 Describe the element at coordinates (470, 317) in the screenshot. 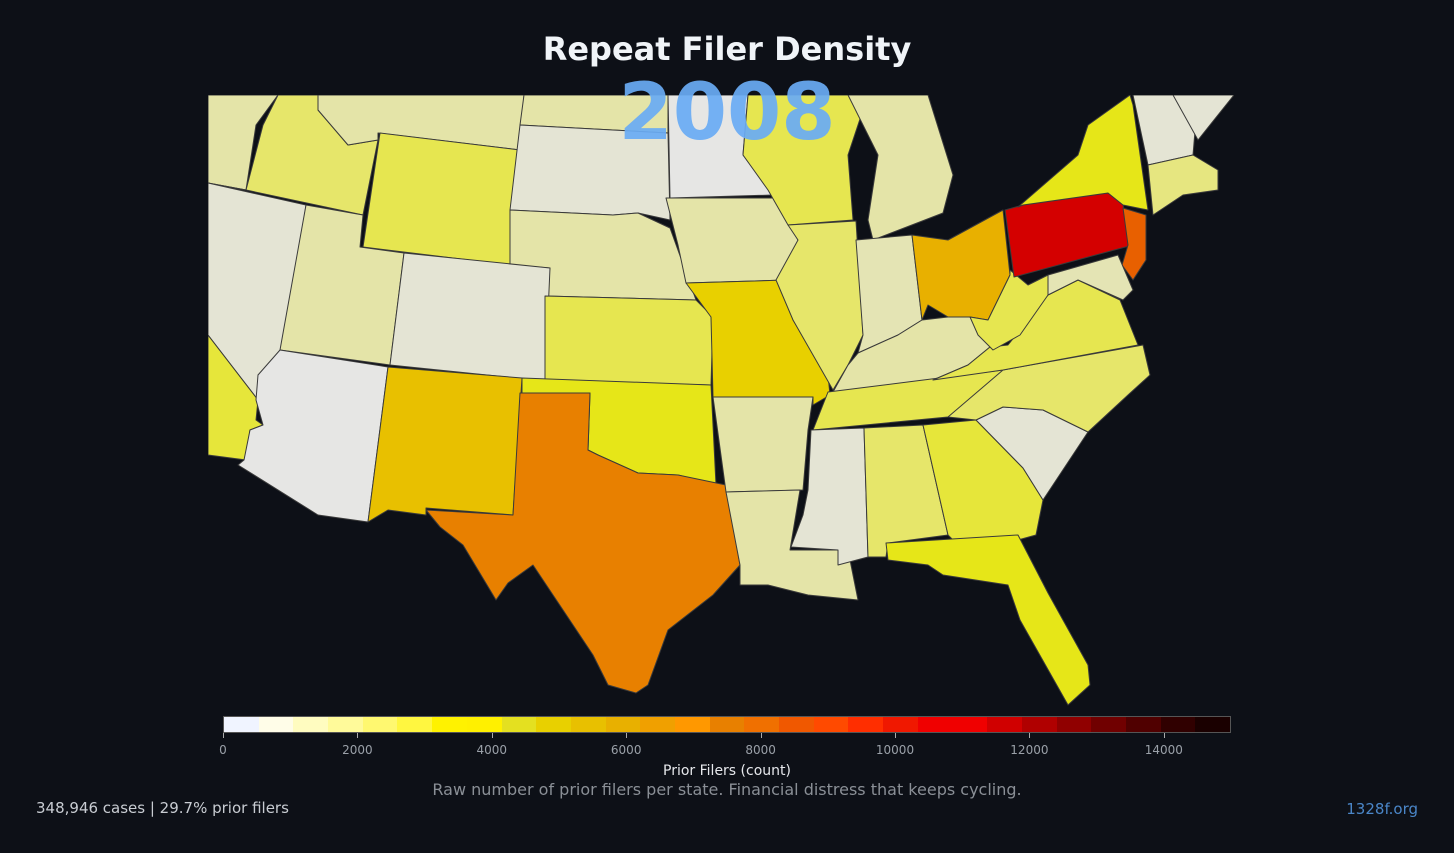

I see `state-CO` at that location.